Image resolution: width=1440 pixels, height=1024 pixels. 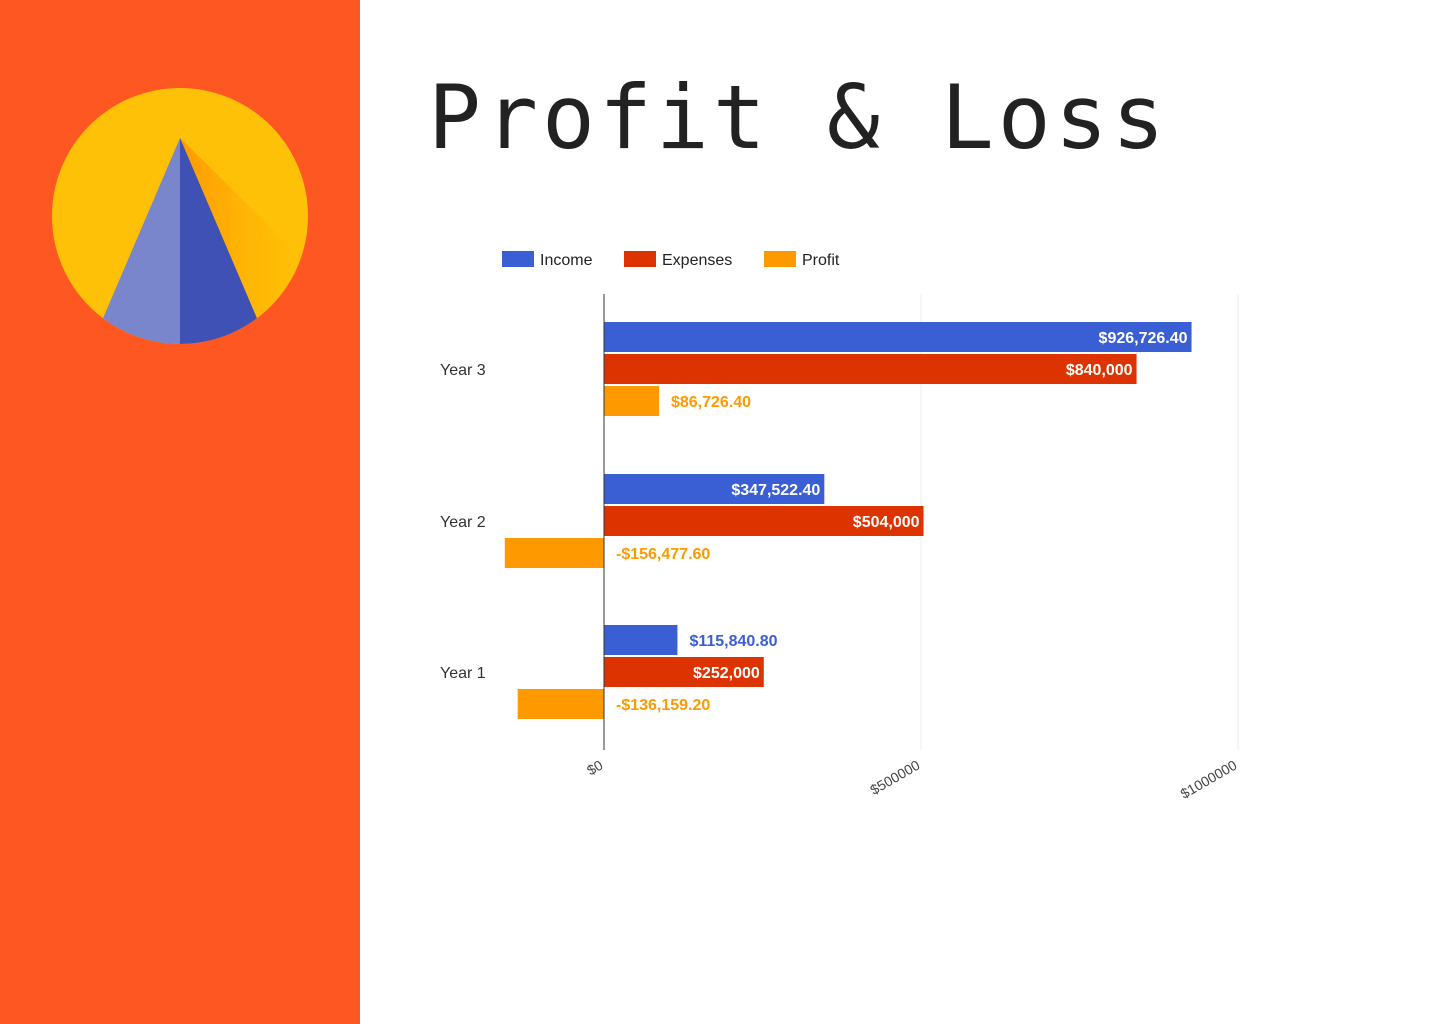 What do you see at coordinates (136, 241) in the screenshot?
I see `pyramid-left-face` at bounding box center [136, 241].